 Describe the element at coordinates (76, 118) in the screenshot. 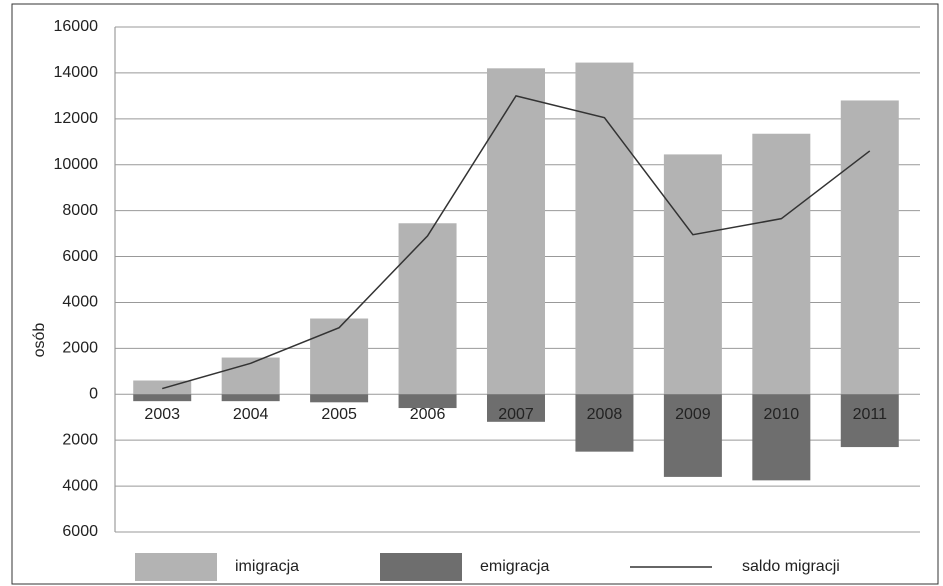

I see `y-tick-label: 12000` at that location.